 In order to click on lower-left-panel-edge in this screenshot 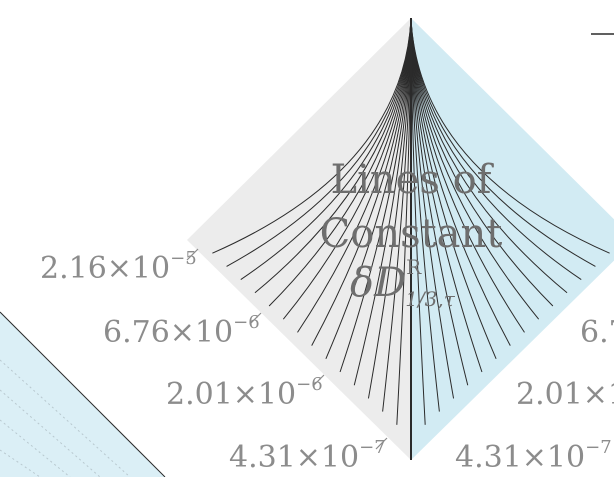, I will do `click(83, 394)`.